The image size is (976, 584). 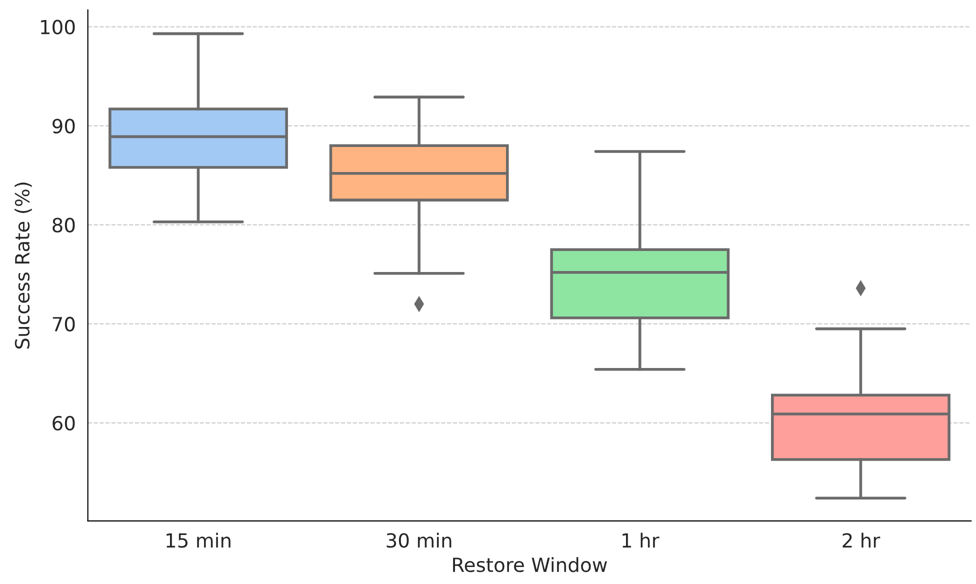 What do you see at coordinates (63, 324) in the screenshot?
I see `y-tick-label: 70` at bounding box center [63, 324].